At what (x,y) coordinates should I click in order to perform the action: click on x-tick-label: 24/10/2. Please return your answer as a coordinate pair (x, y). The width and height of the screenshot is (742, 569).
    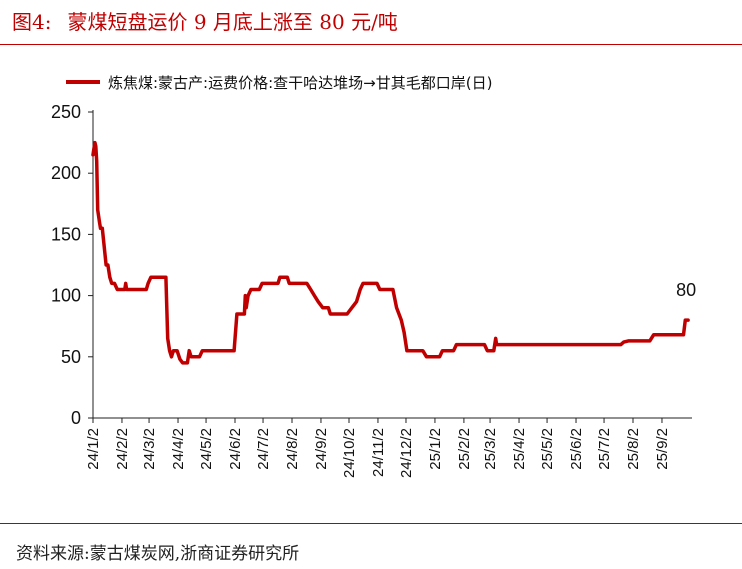
    Looking at the image, I should click on (349, 453).